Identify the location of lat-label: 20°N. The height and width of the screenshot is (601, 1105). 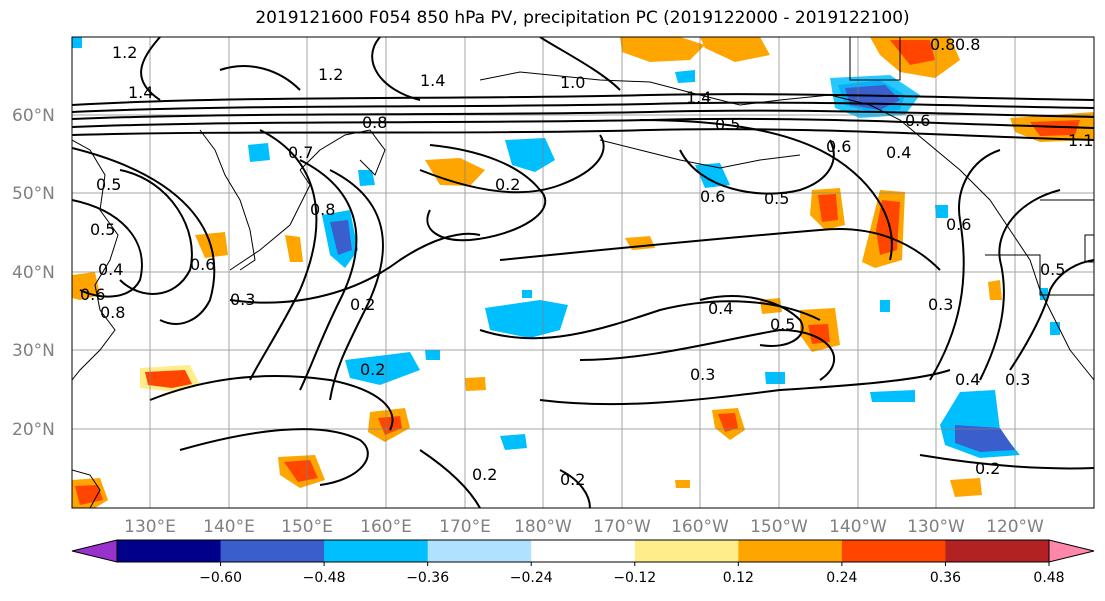
(33, 430).